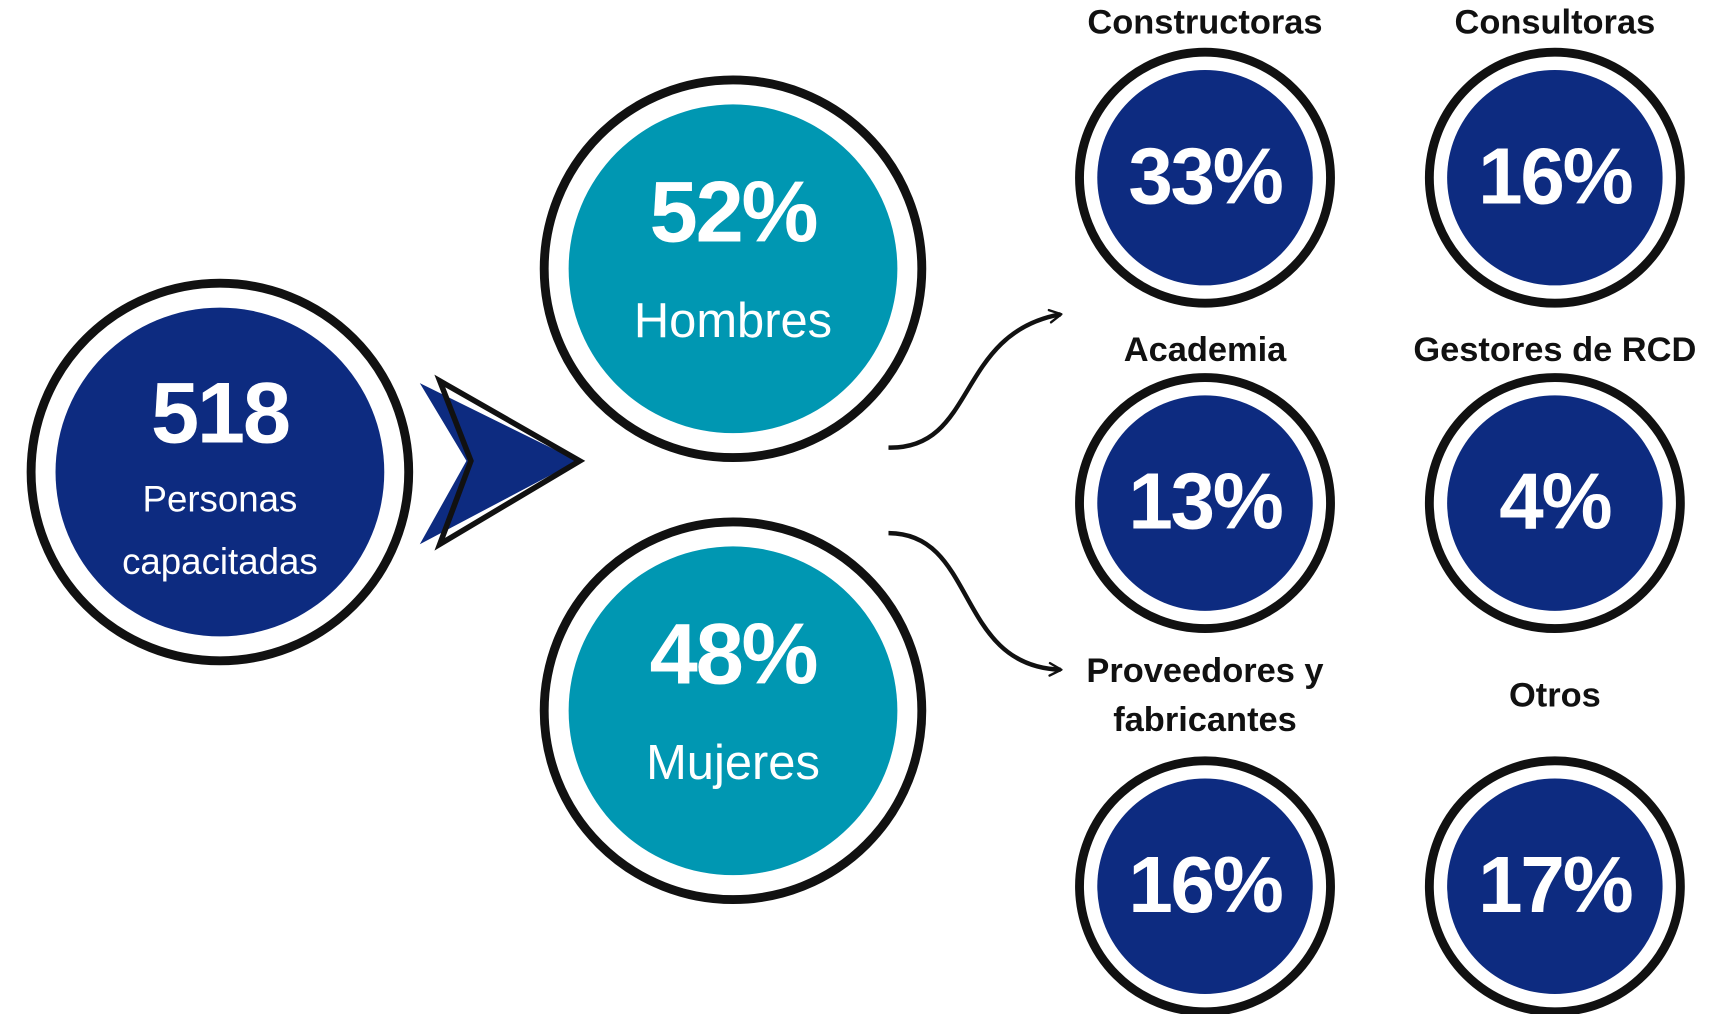  Describe the element at coordinates (1554, 350) in the screenshot. I see `sector-label: Gestores de RCD` at that location.